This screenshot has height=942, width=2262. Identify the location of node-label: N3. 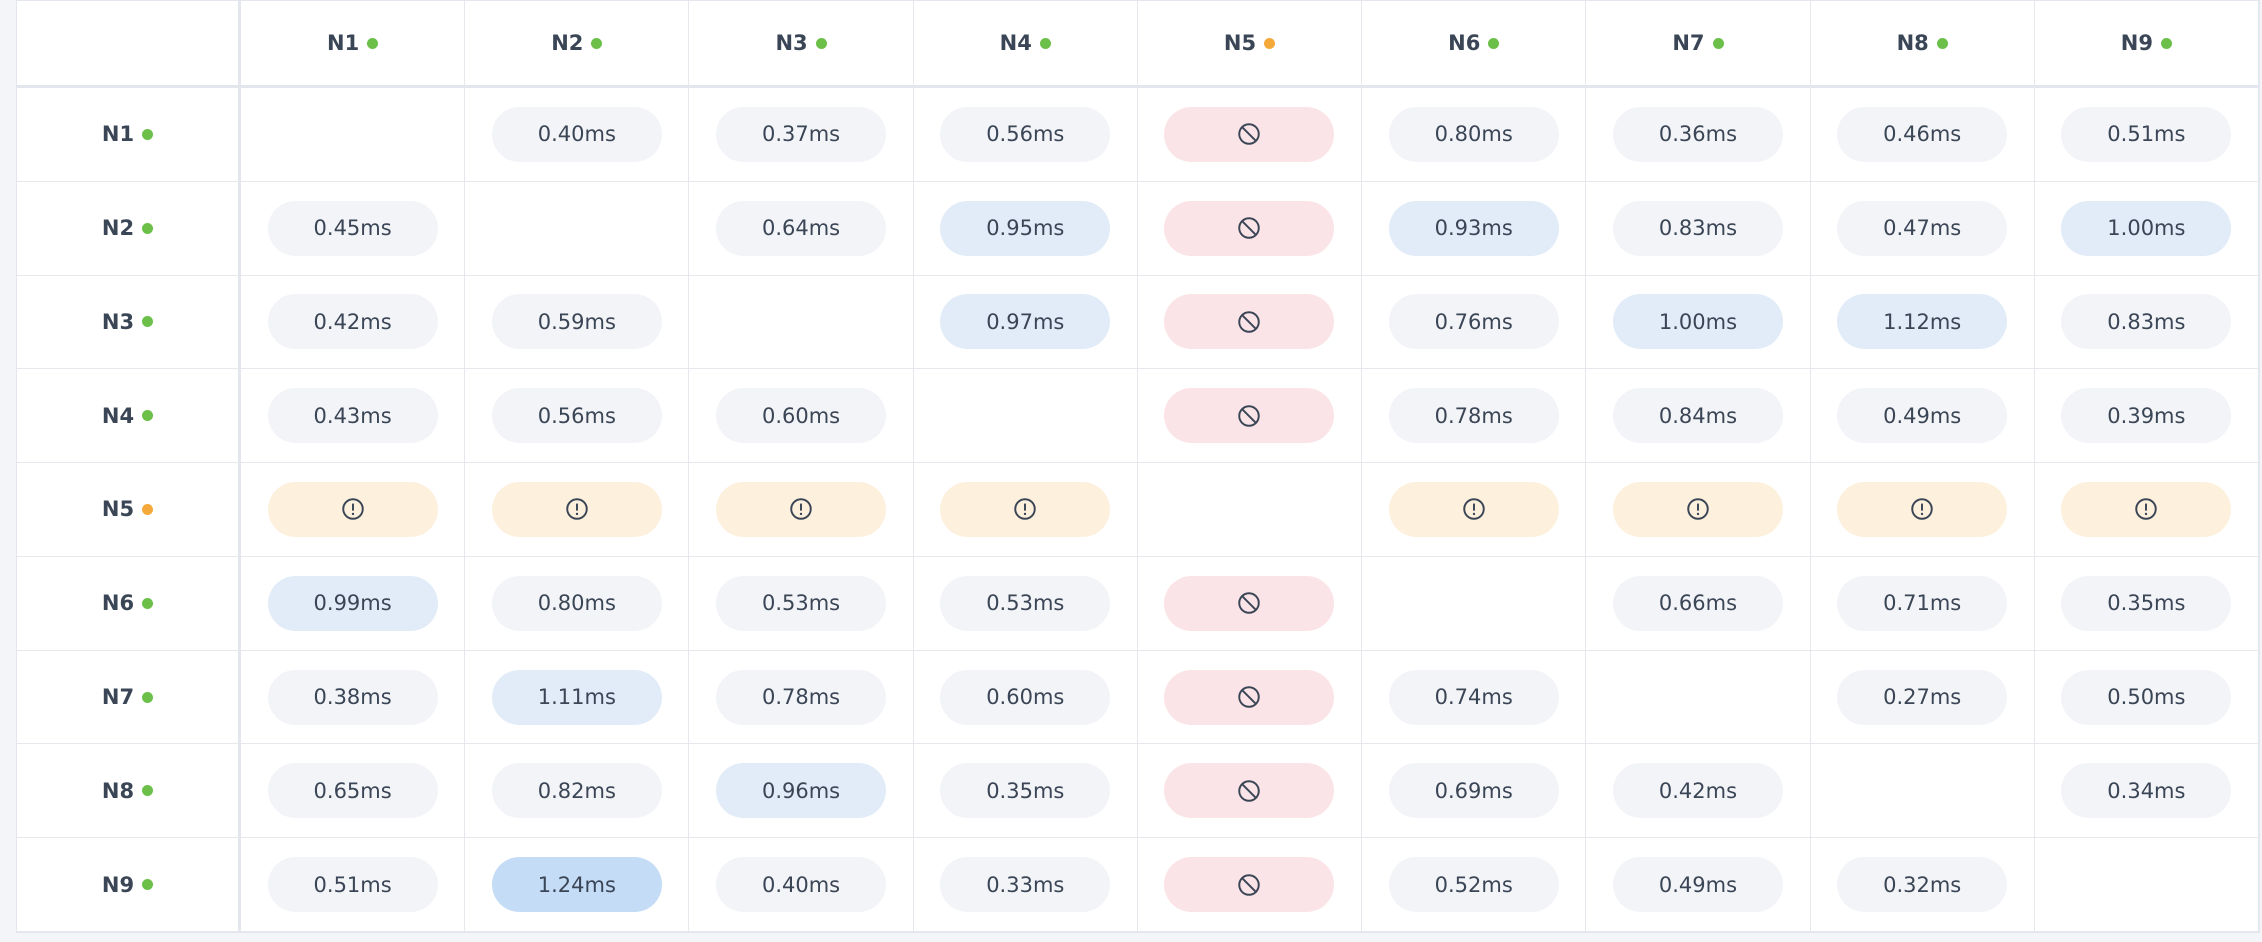
(801, 43).